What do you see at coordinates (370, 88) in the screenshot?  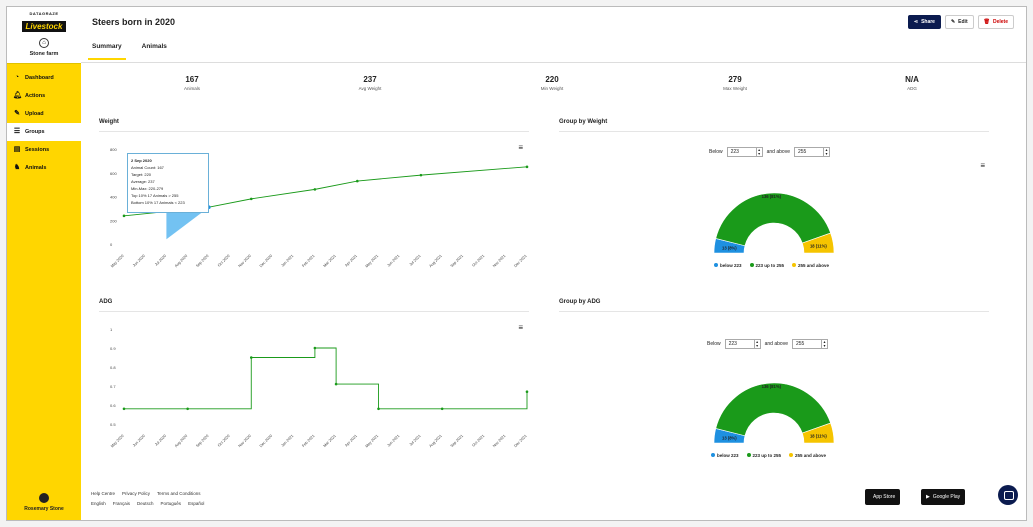 I see `stat-label: Avg Weight` at bounding box center [370, 88].